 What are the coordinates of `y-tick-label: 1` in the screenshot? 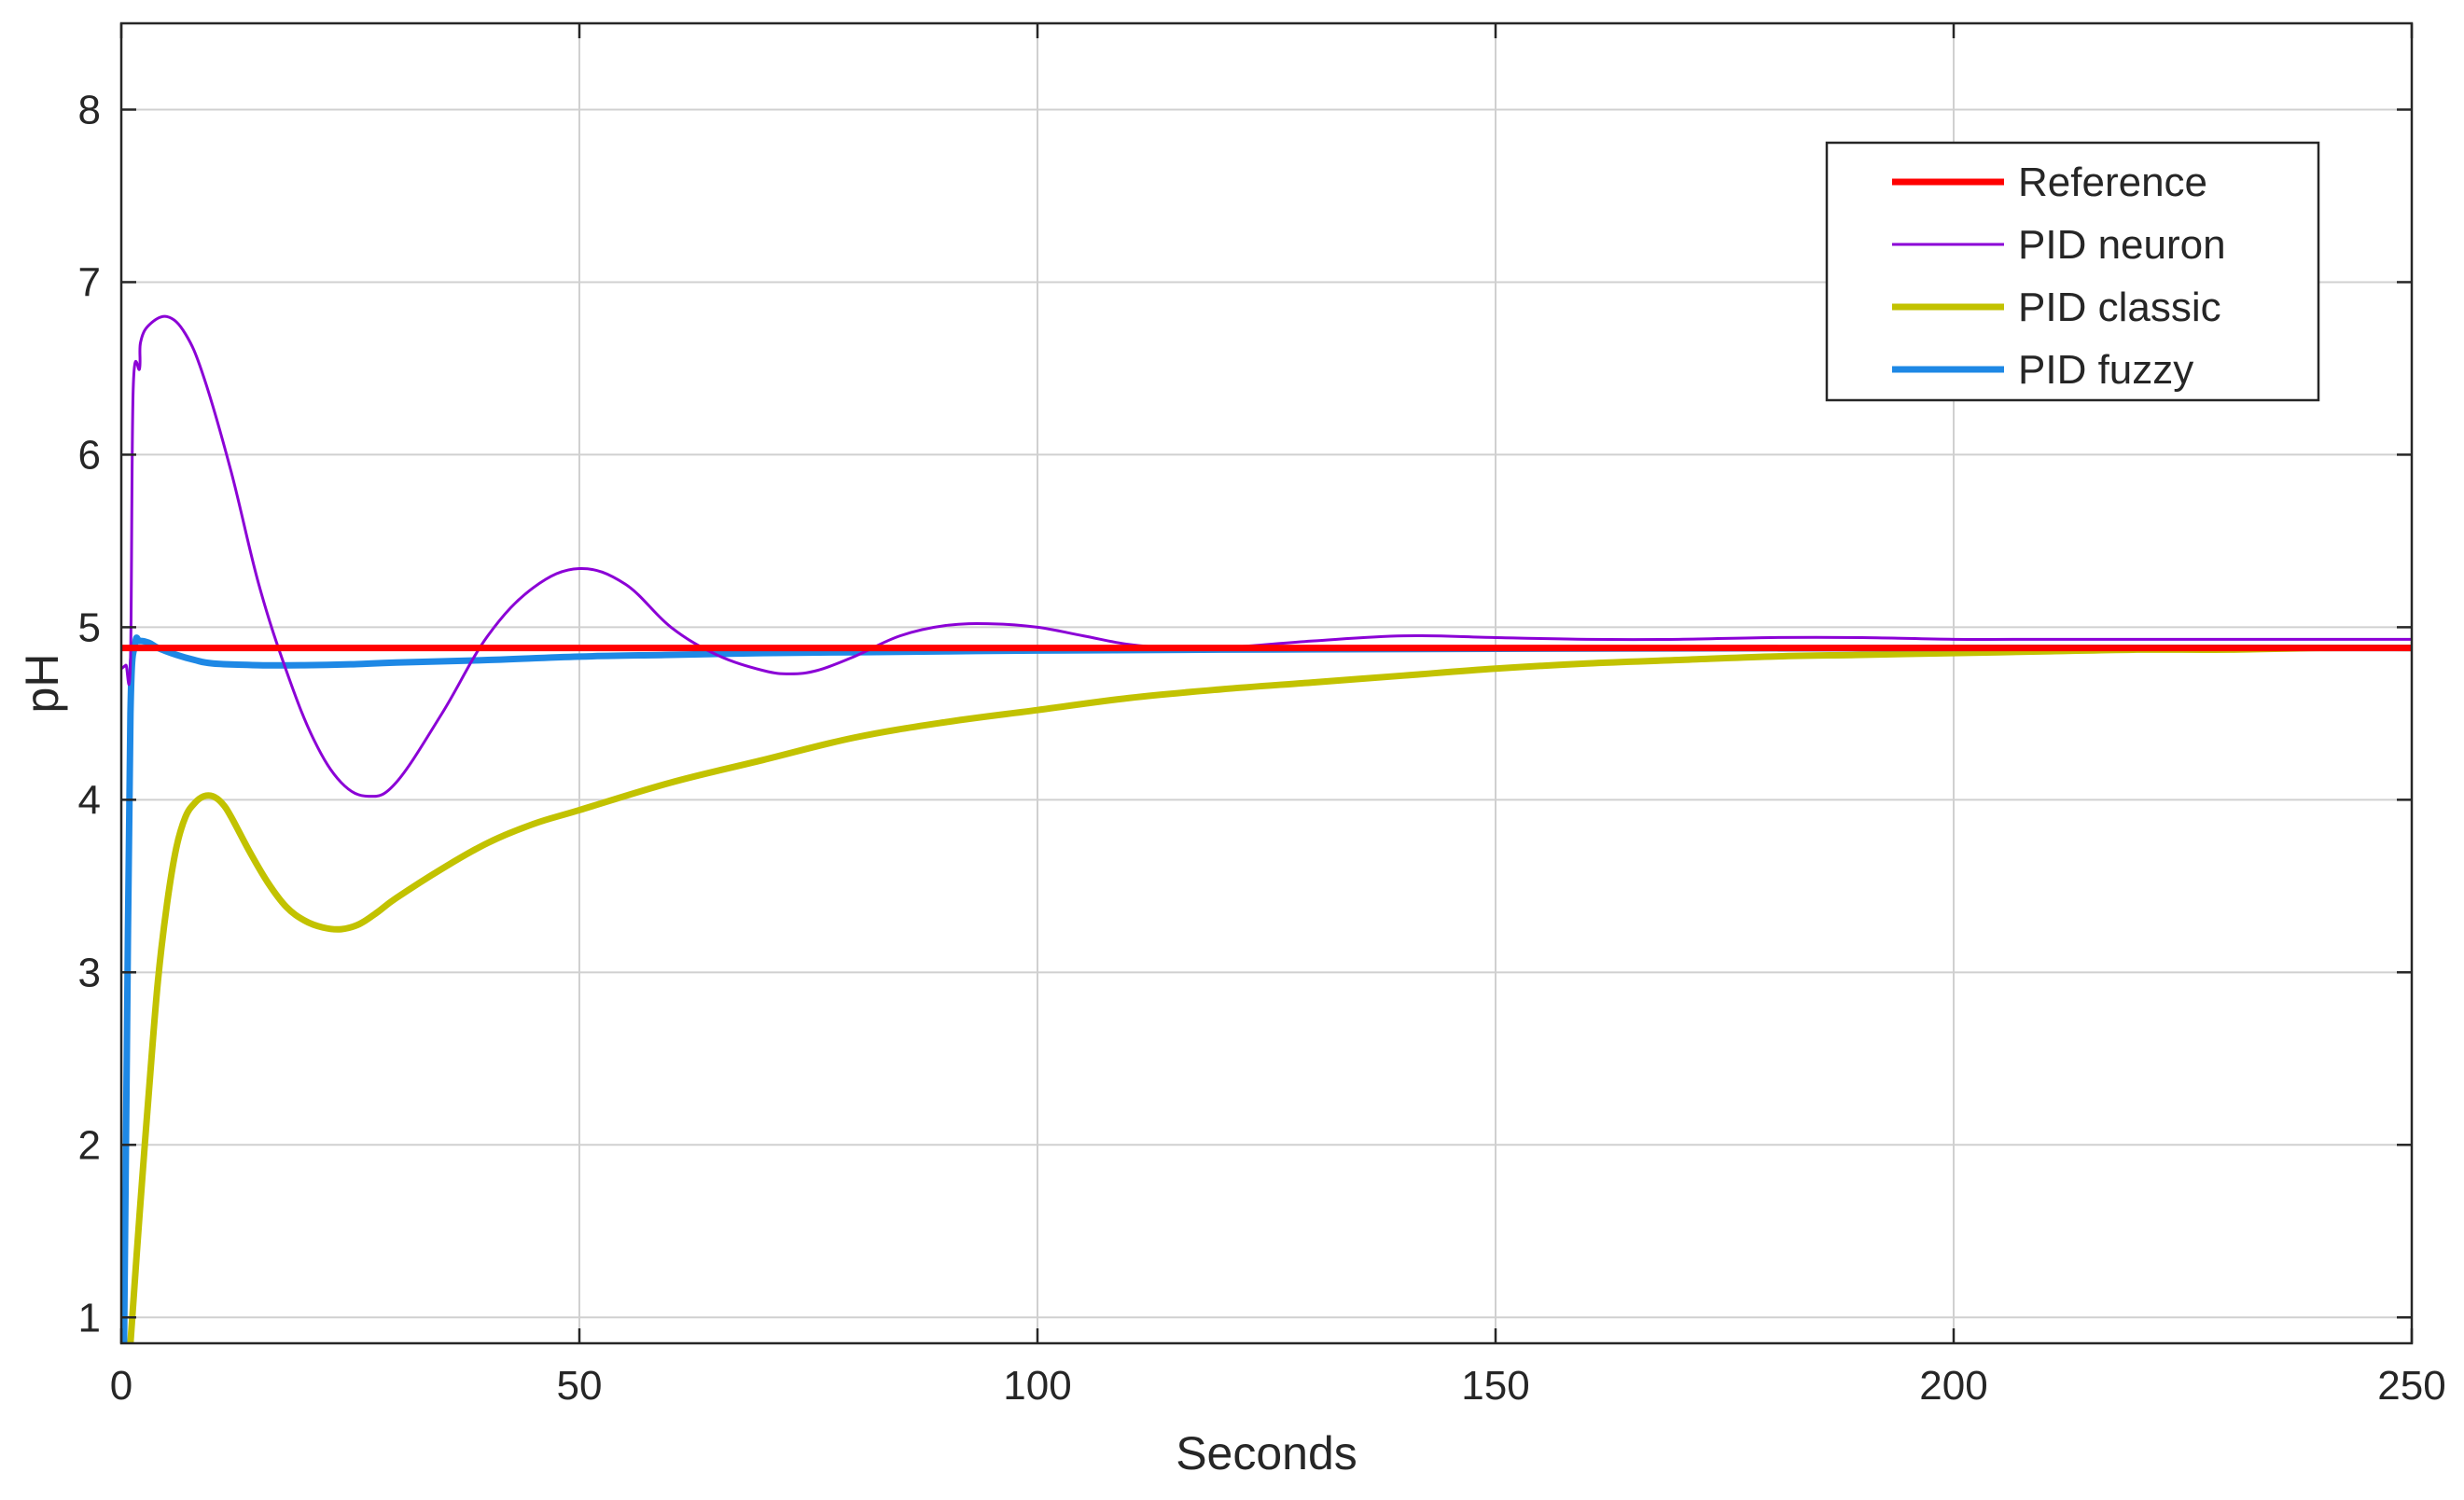 It's located at (89, 1318).